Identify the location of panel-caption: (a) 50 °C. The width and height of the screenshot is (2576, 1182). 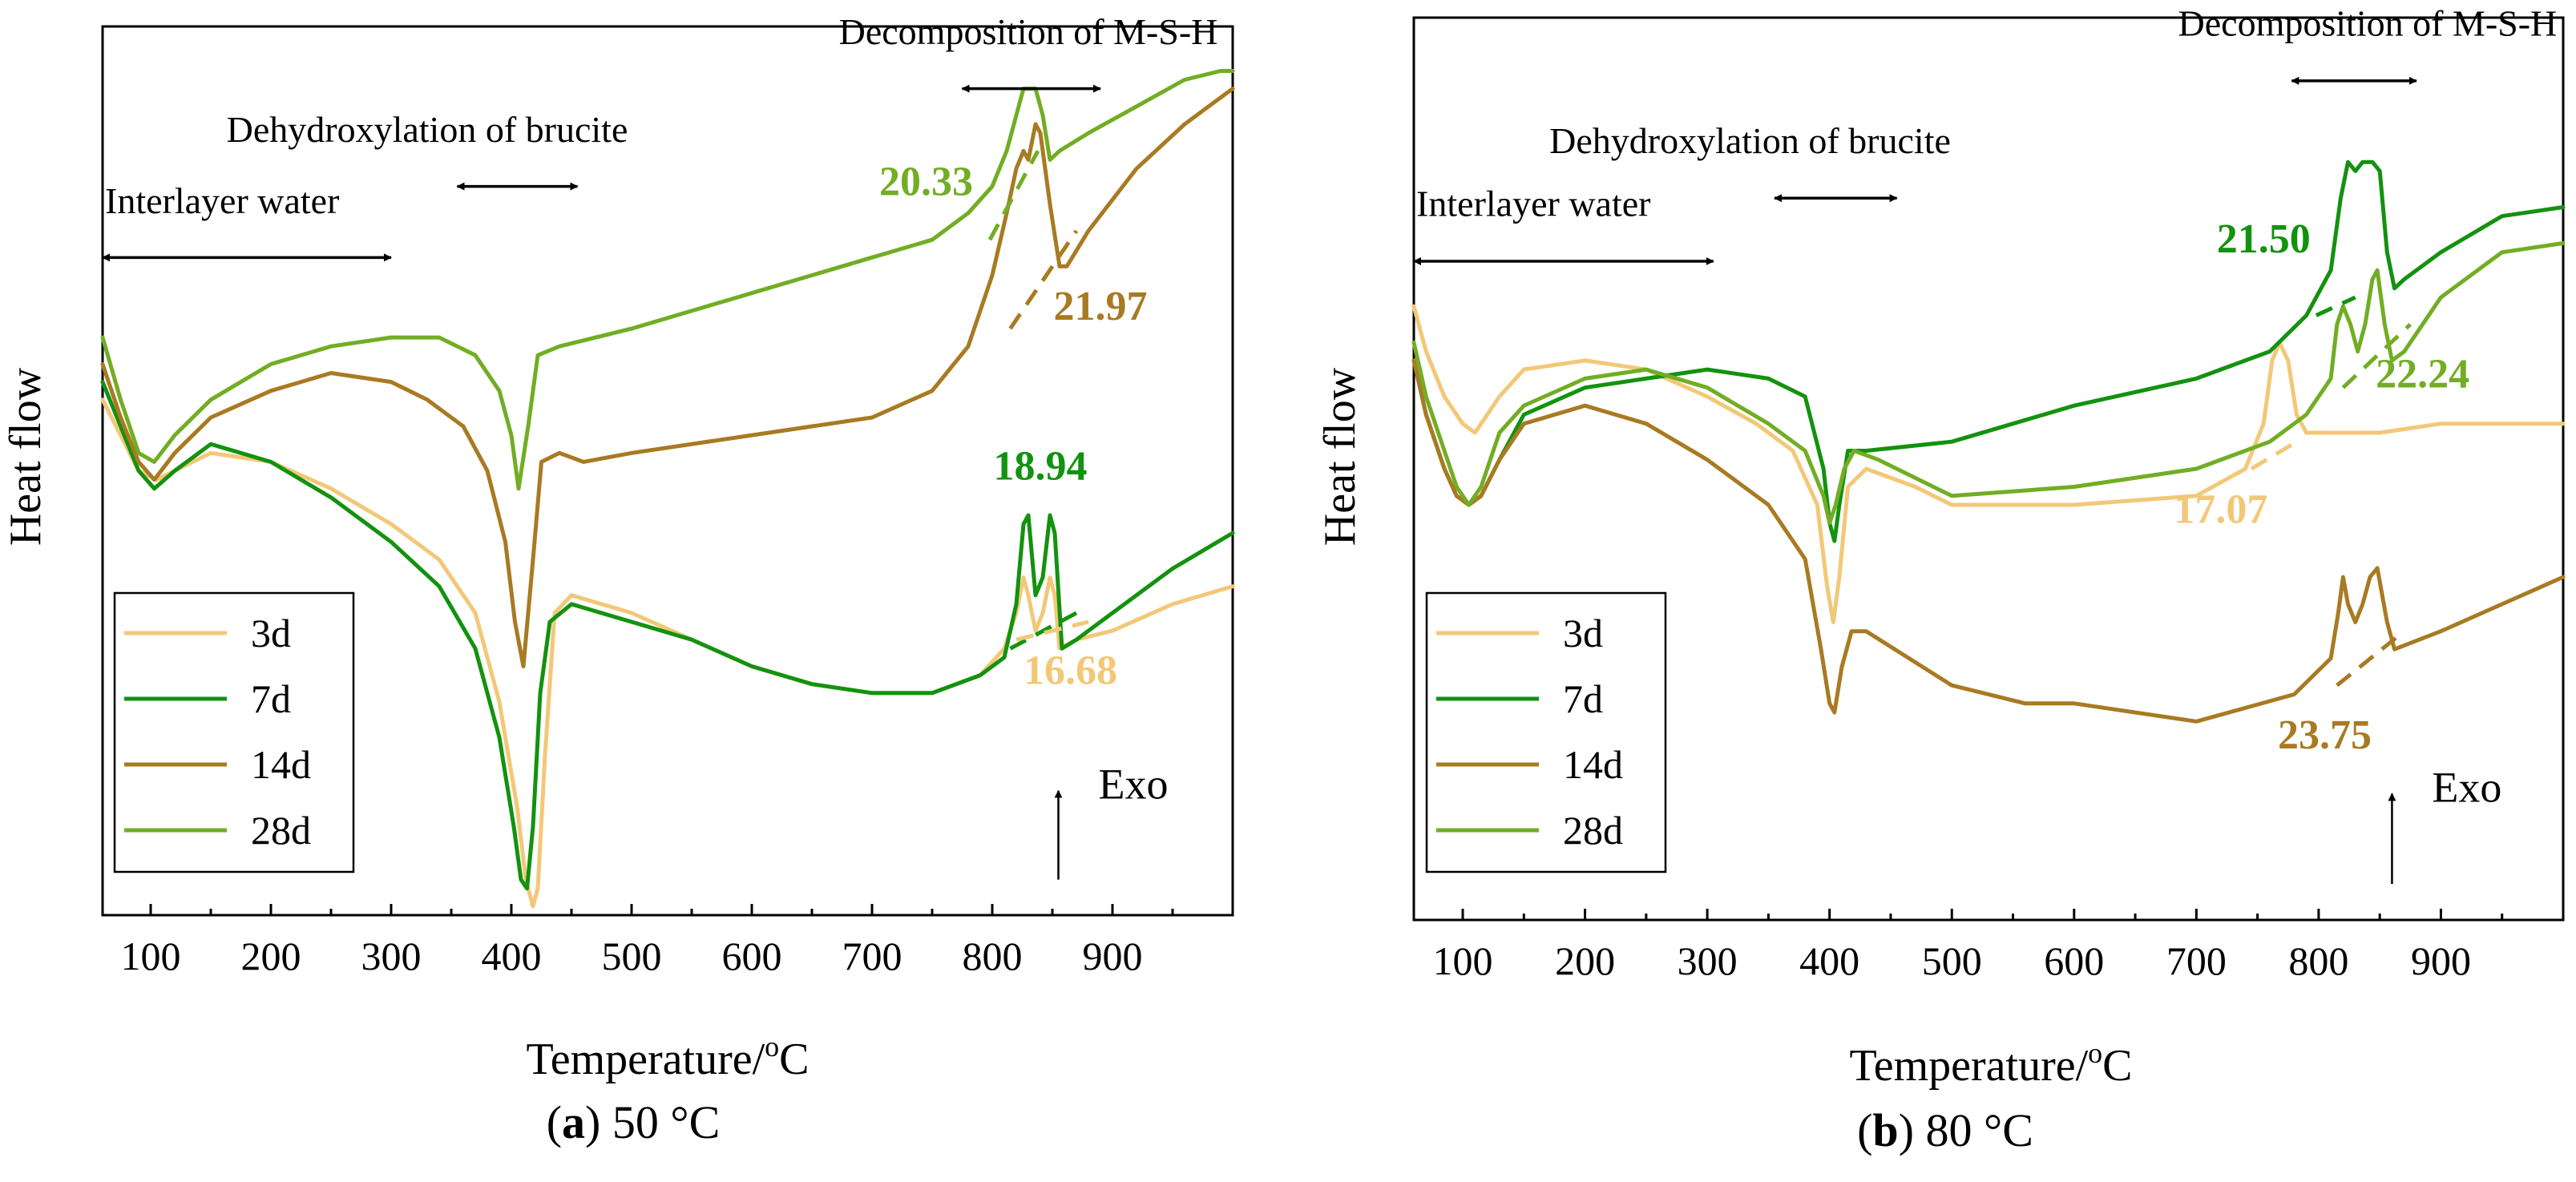
(634, 1122).